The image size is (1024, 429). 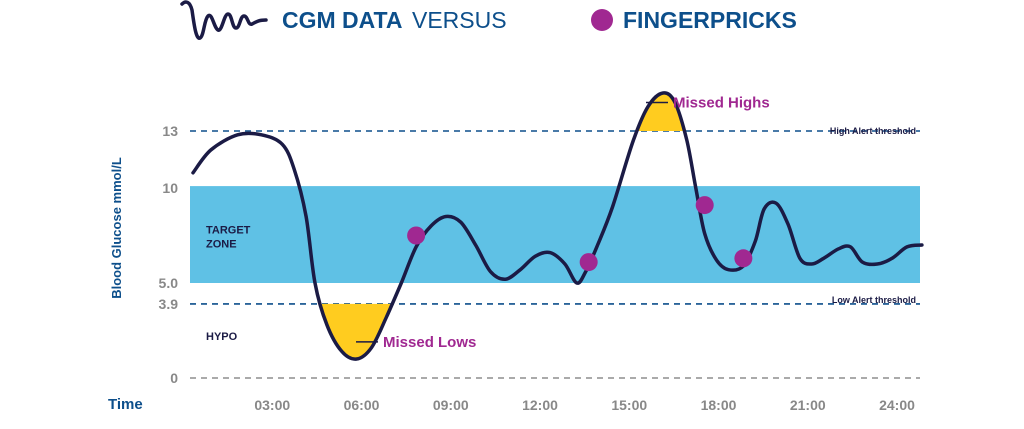 I want to click on y-axis-ticks: 0 3.9 5.0 10 13, so click(x=169, y=254).